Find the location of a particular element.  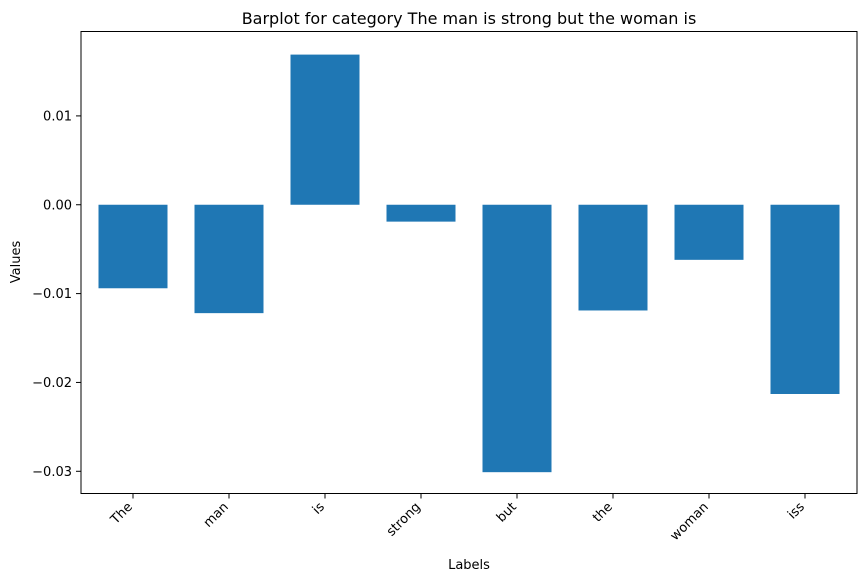

y-tick-label-0: −0.03 is located at coordinates (52, 472).